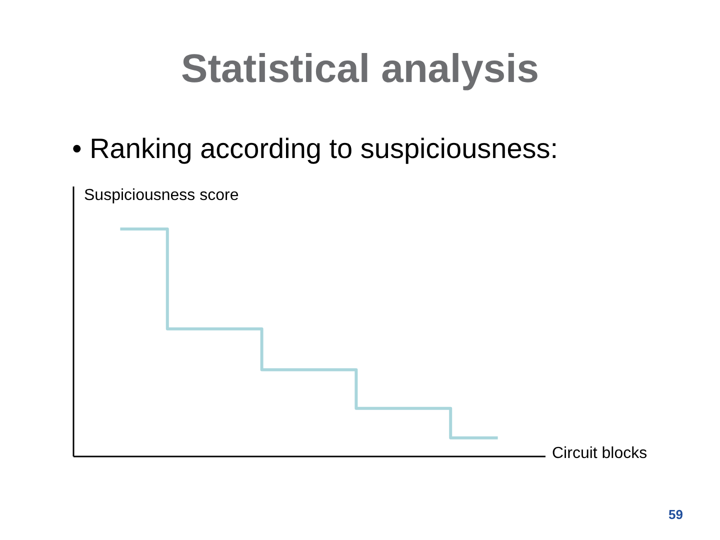 This screenshot has width=720, height=540. Describe the element at coordinates (675, 514) in the screenshot. I see `text: 59` at that location.